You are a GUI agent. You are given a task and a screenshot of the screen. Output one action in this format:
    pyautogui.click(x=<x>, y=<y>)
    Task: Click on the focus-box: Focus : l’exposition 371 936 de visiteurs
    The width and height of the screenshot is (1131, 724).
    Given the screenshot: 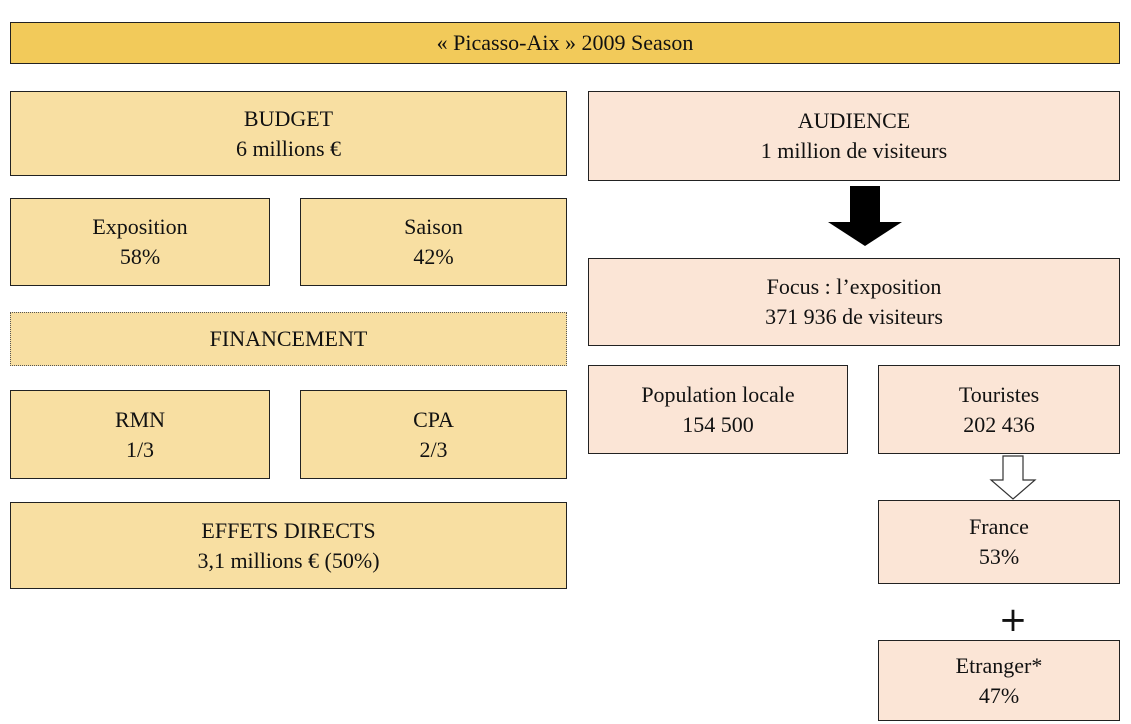 What is the action you would take?
    pyautogui.click(x=854, y=302)
    